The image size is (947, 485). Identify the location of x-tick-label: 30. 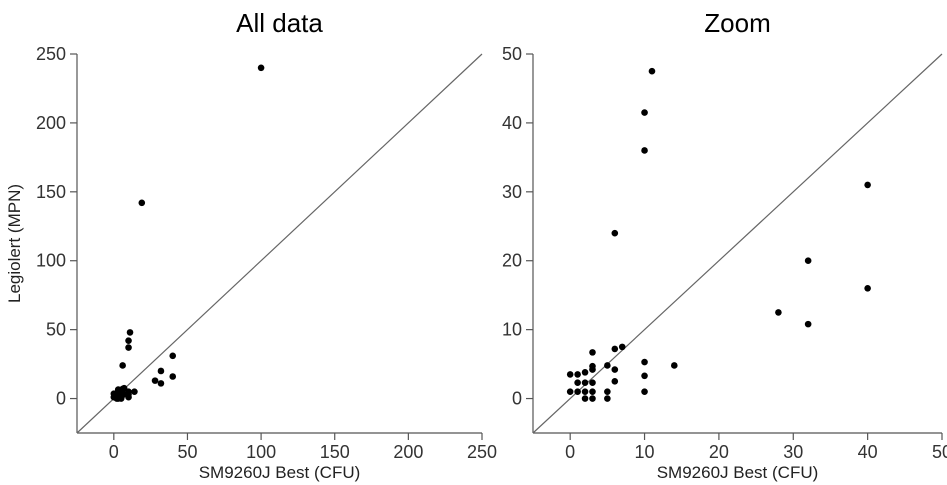
(793, 452).